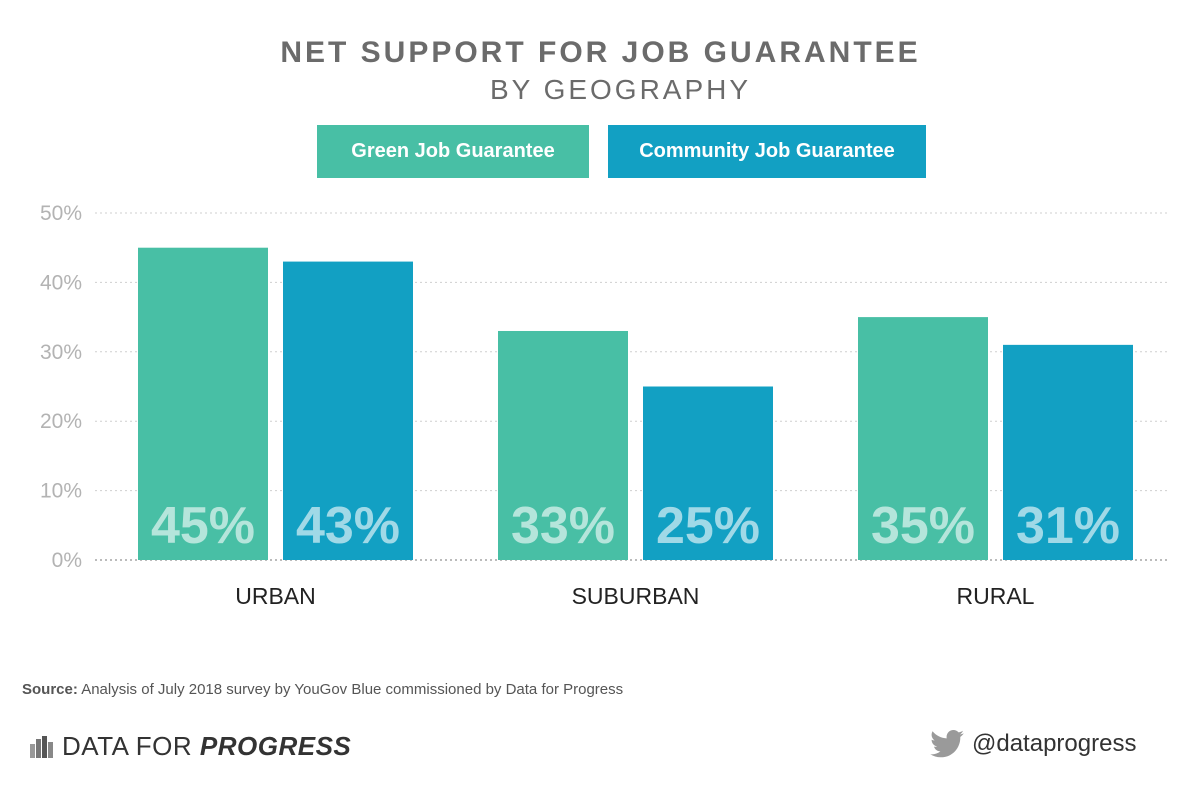 The height and width of the screenshot is (795, 1201). Describe the element at coordinates (61, 421) in the screenshot. I see `y-tick-label: 20%` at that location.